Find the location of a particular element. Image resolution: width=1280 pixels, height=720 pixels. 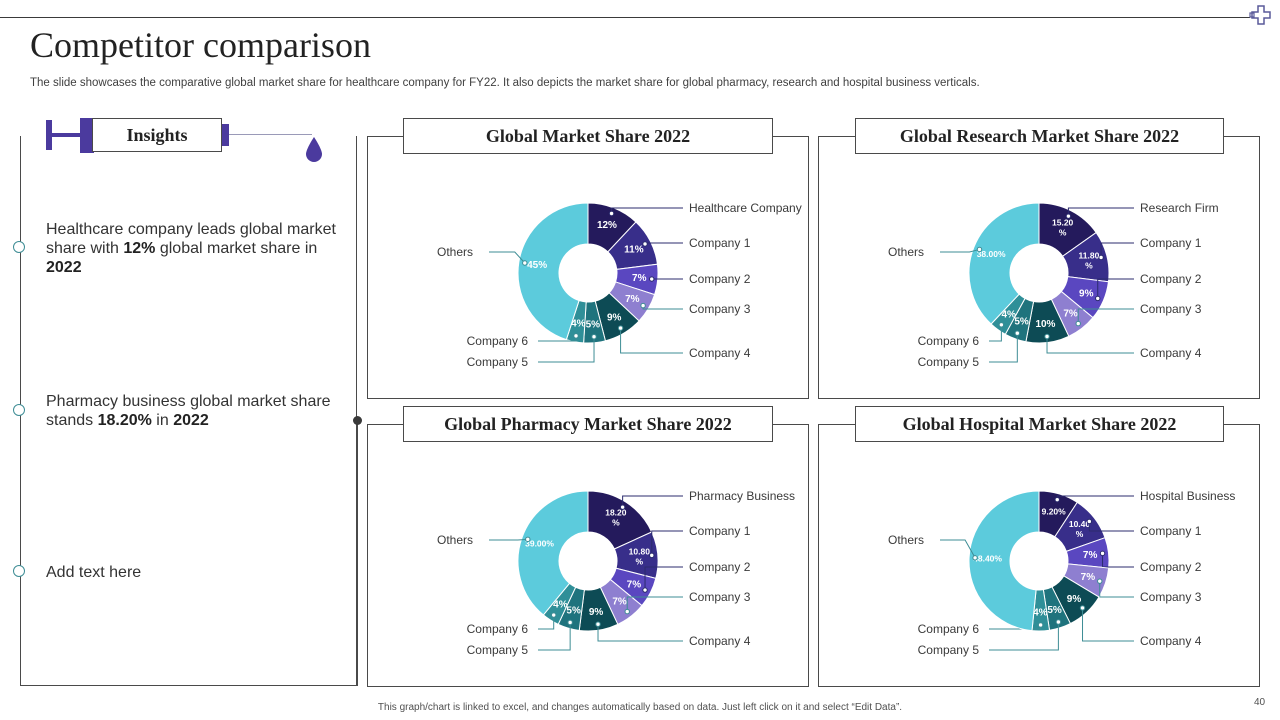

research-market-title: Global Research Market Share 2022 is located at coordinates (1039, 136).